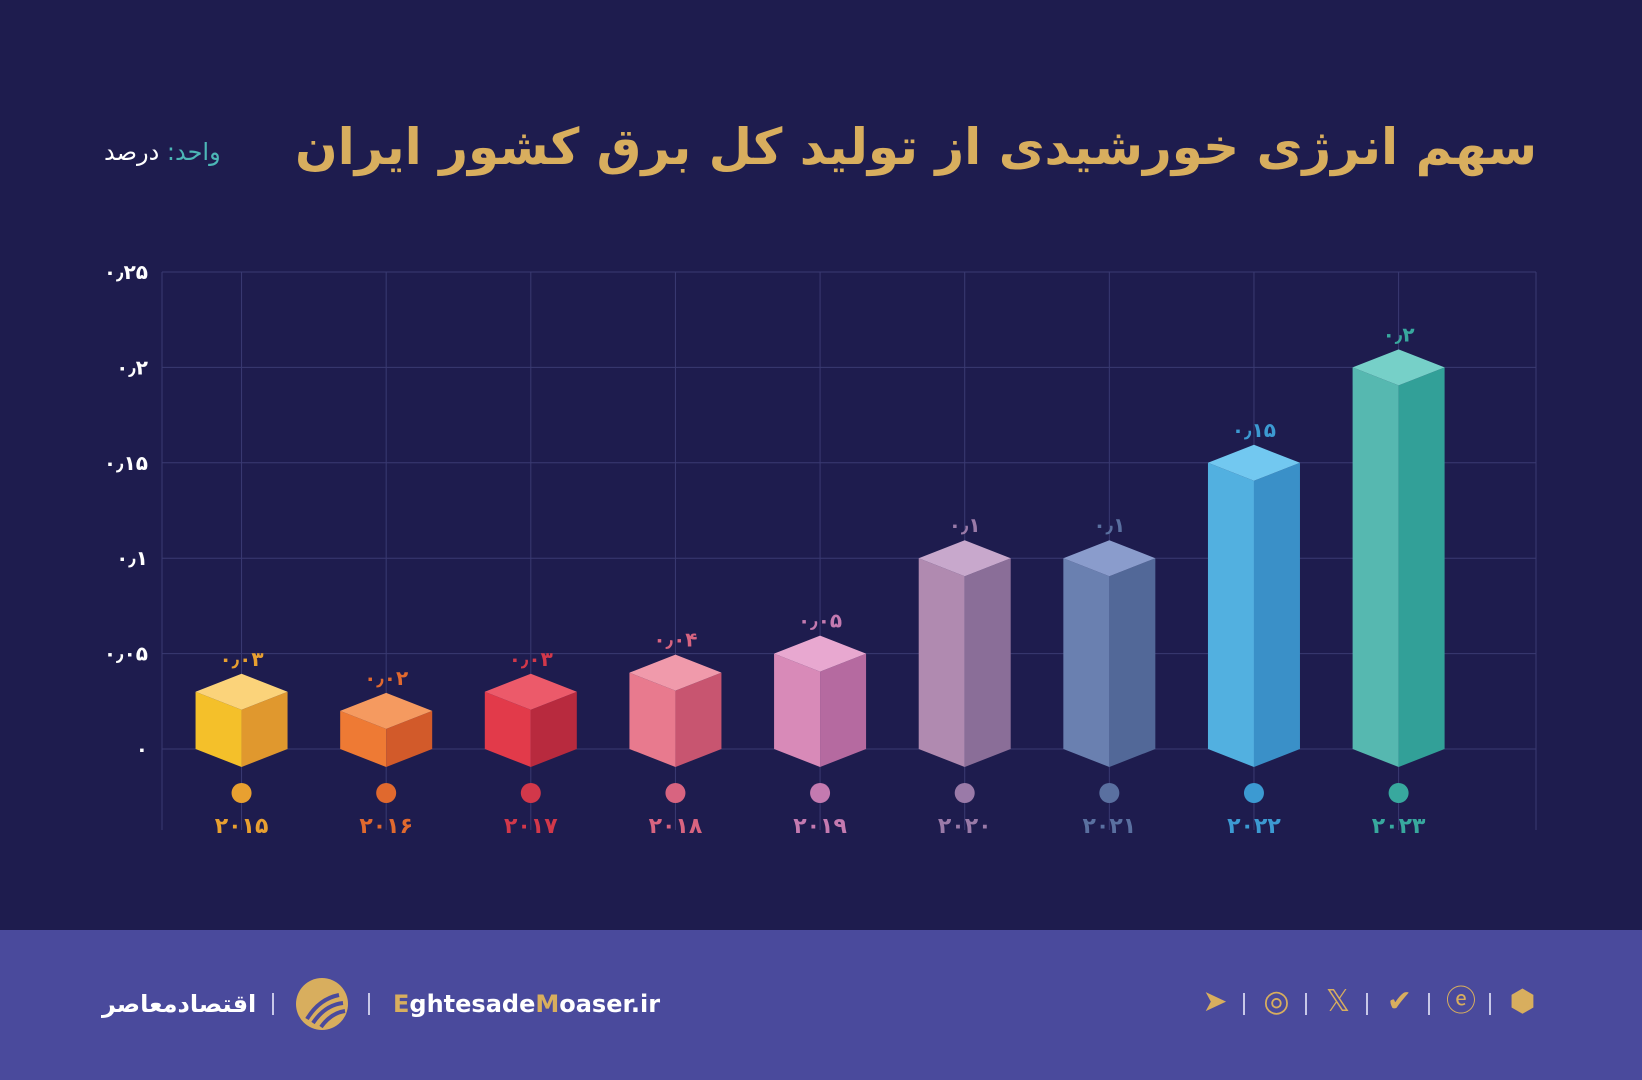  I want to click on x-tick-label: ۲۰۱۵, so click(242, 826).